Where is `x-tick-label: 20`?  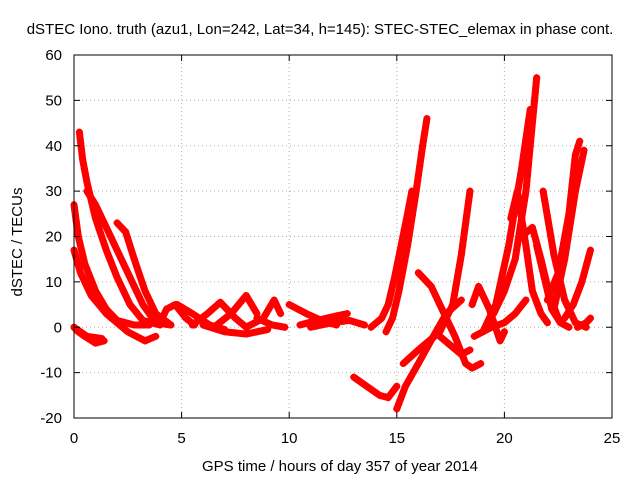
x-tick-label: 20 is located at coordinates (504, 438).